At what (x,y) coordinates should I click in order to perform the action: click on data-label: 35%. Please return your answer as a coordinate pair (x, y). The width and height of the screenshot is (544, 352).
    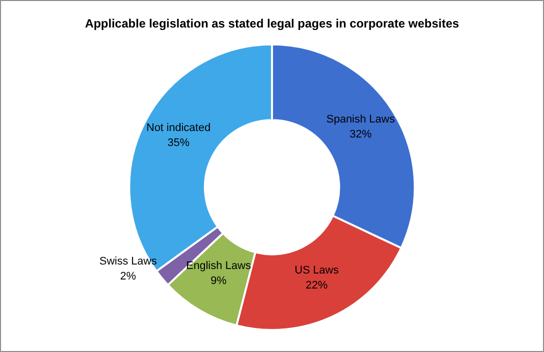
    Looking at the image, I should click on (178, 143).